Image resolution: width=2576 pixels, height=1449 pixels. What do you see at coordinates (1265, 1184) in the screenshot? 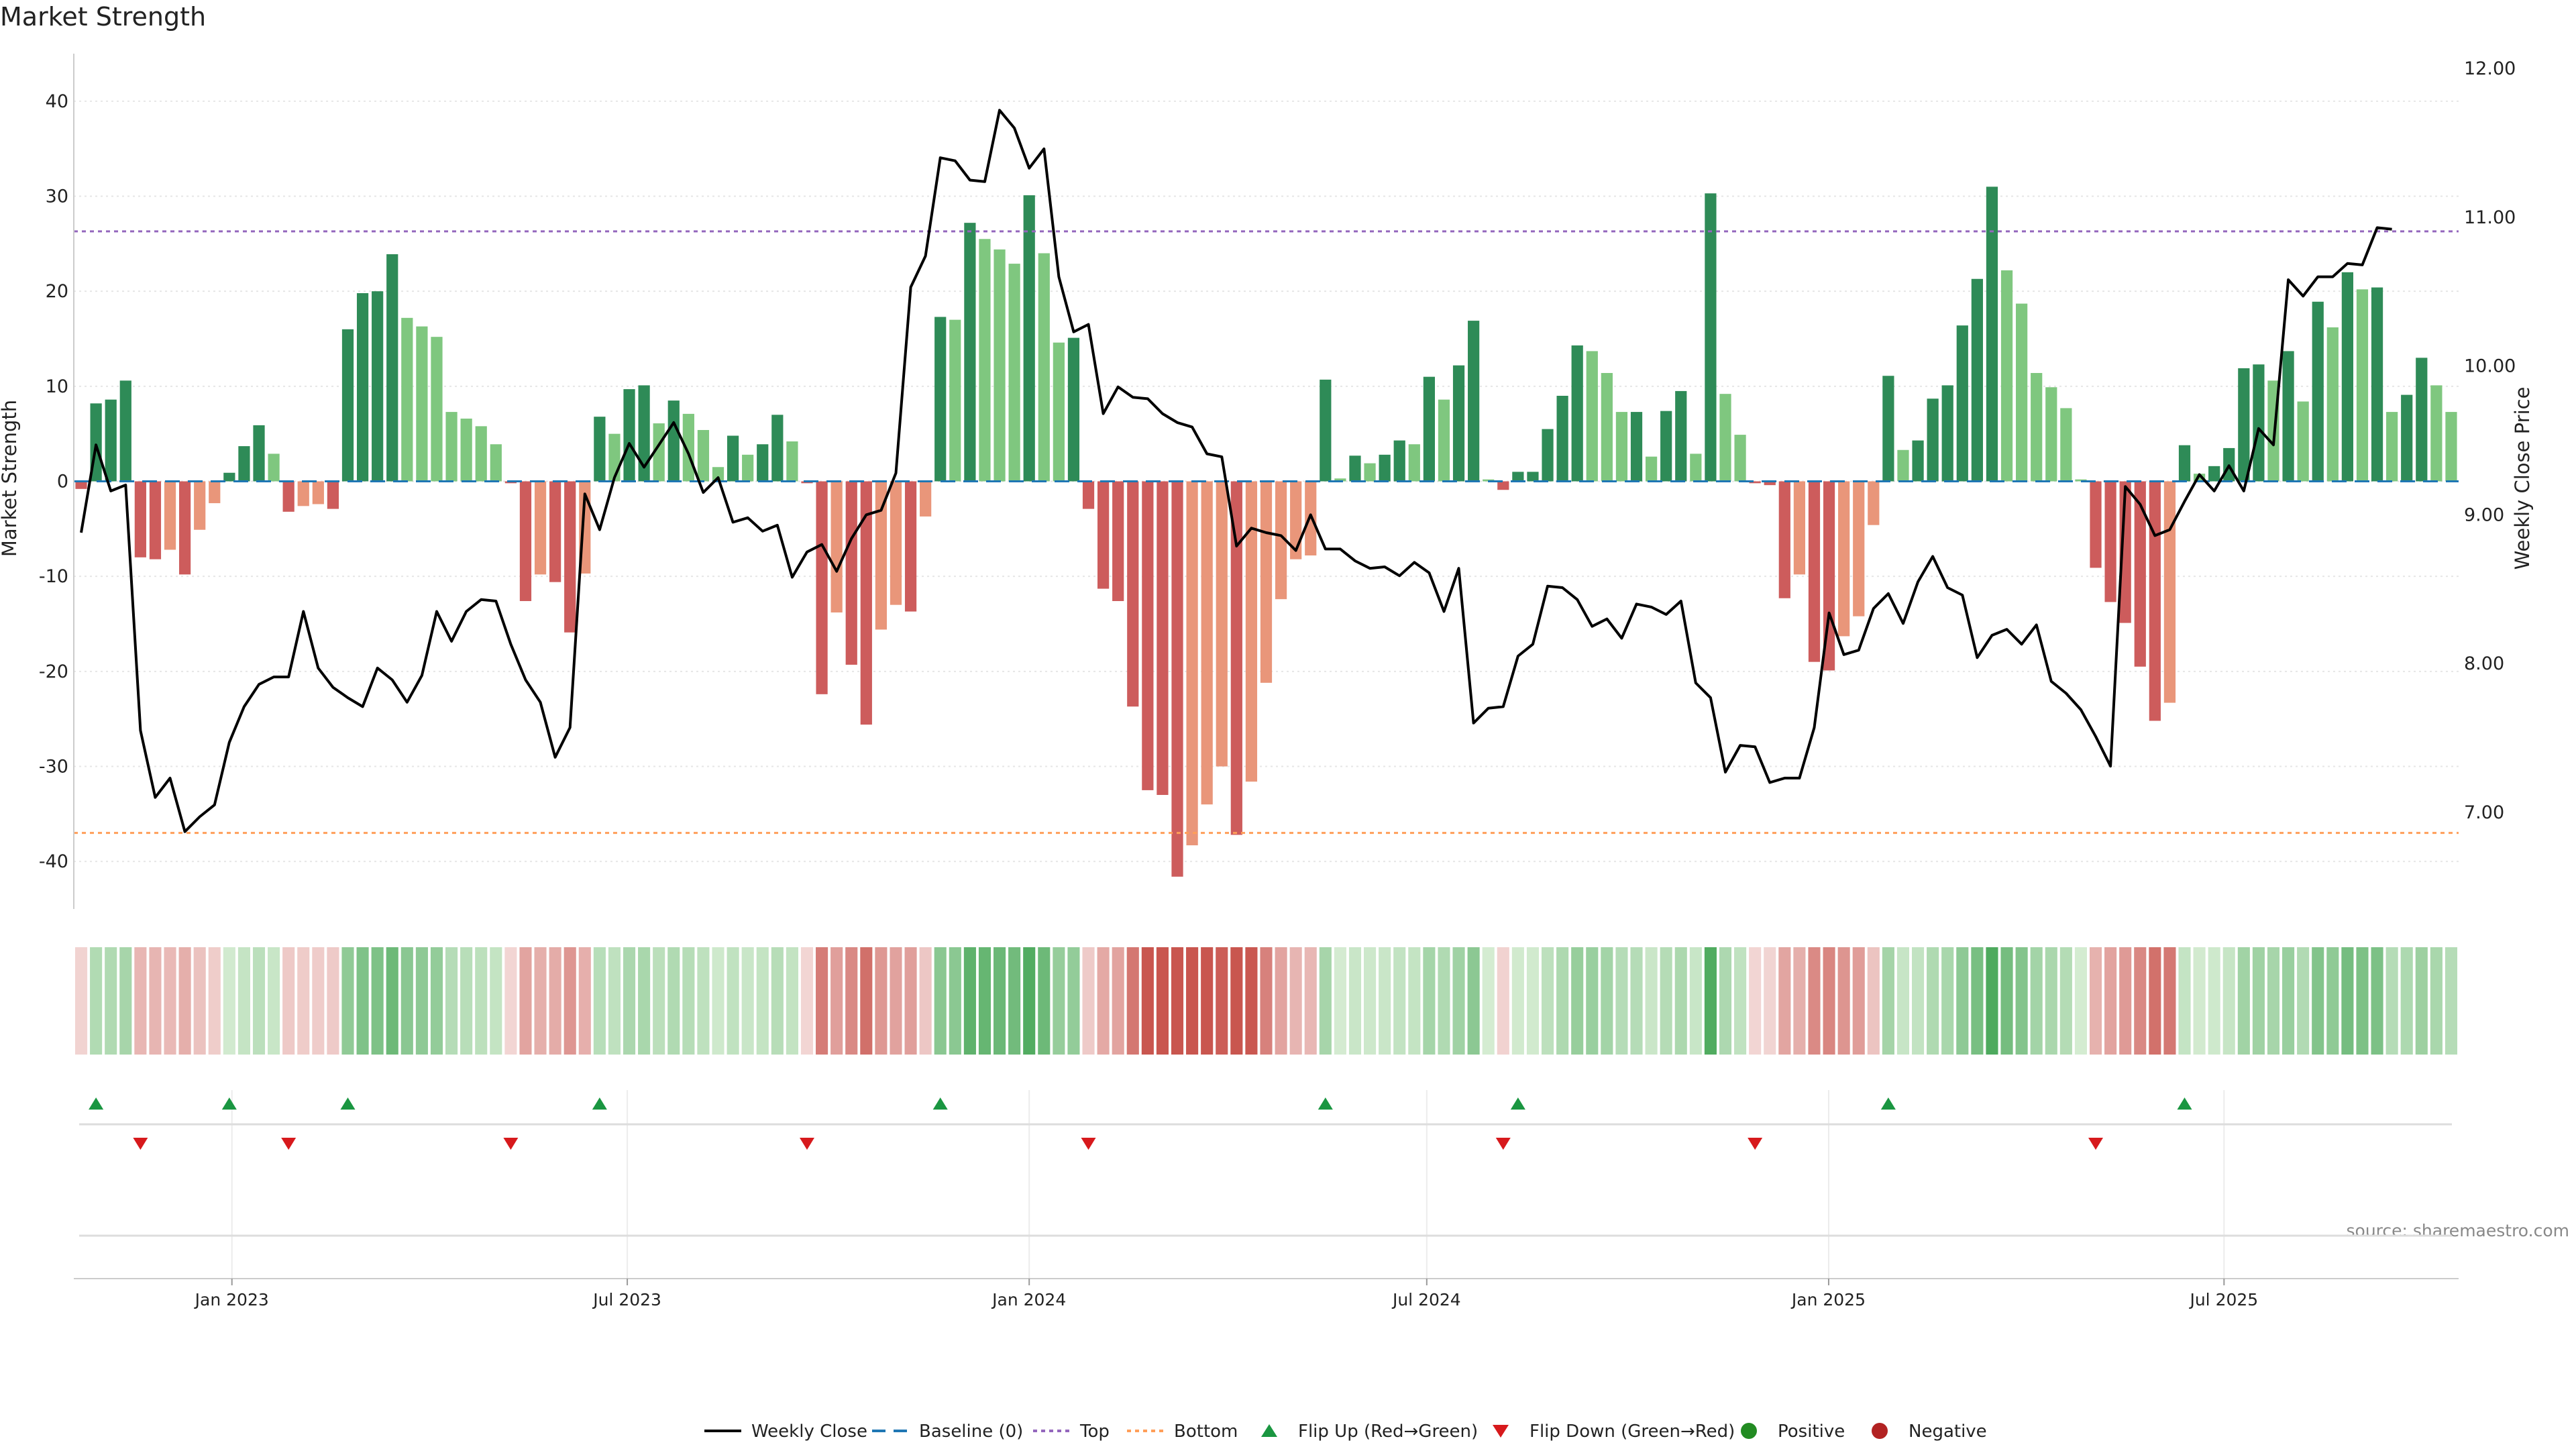
I see `flip-markers` at bounding box center [1265, 1184].